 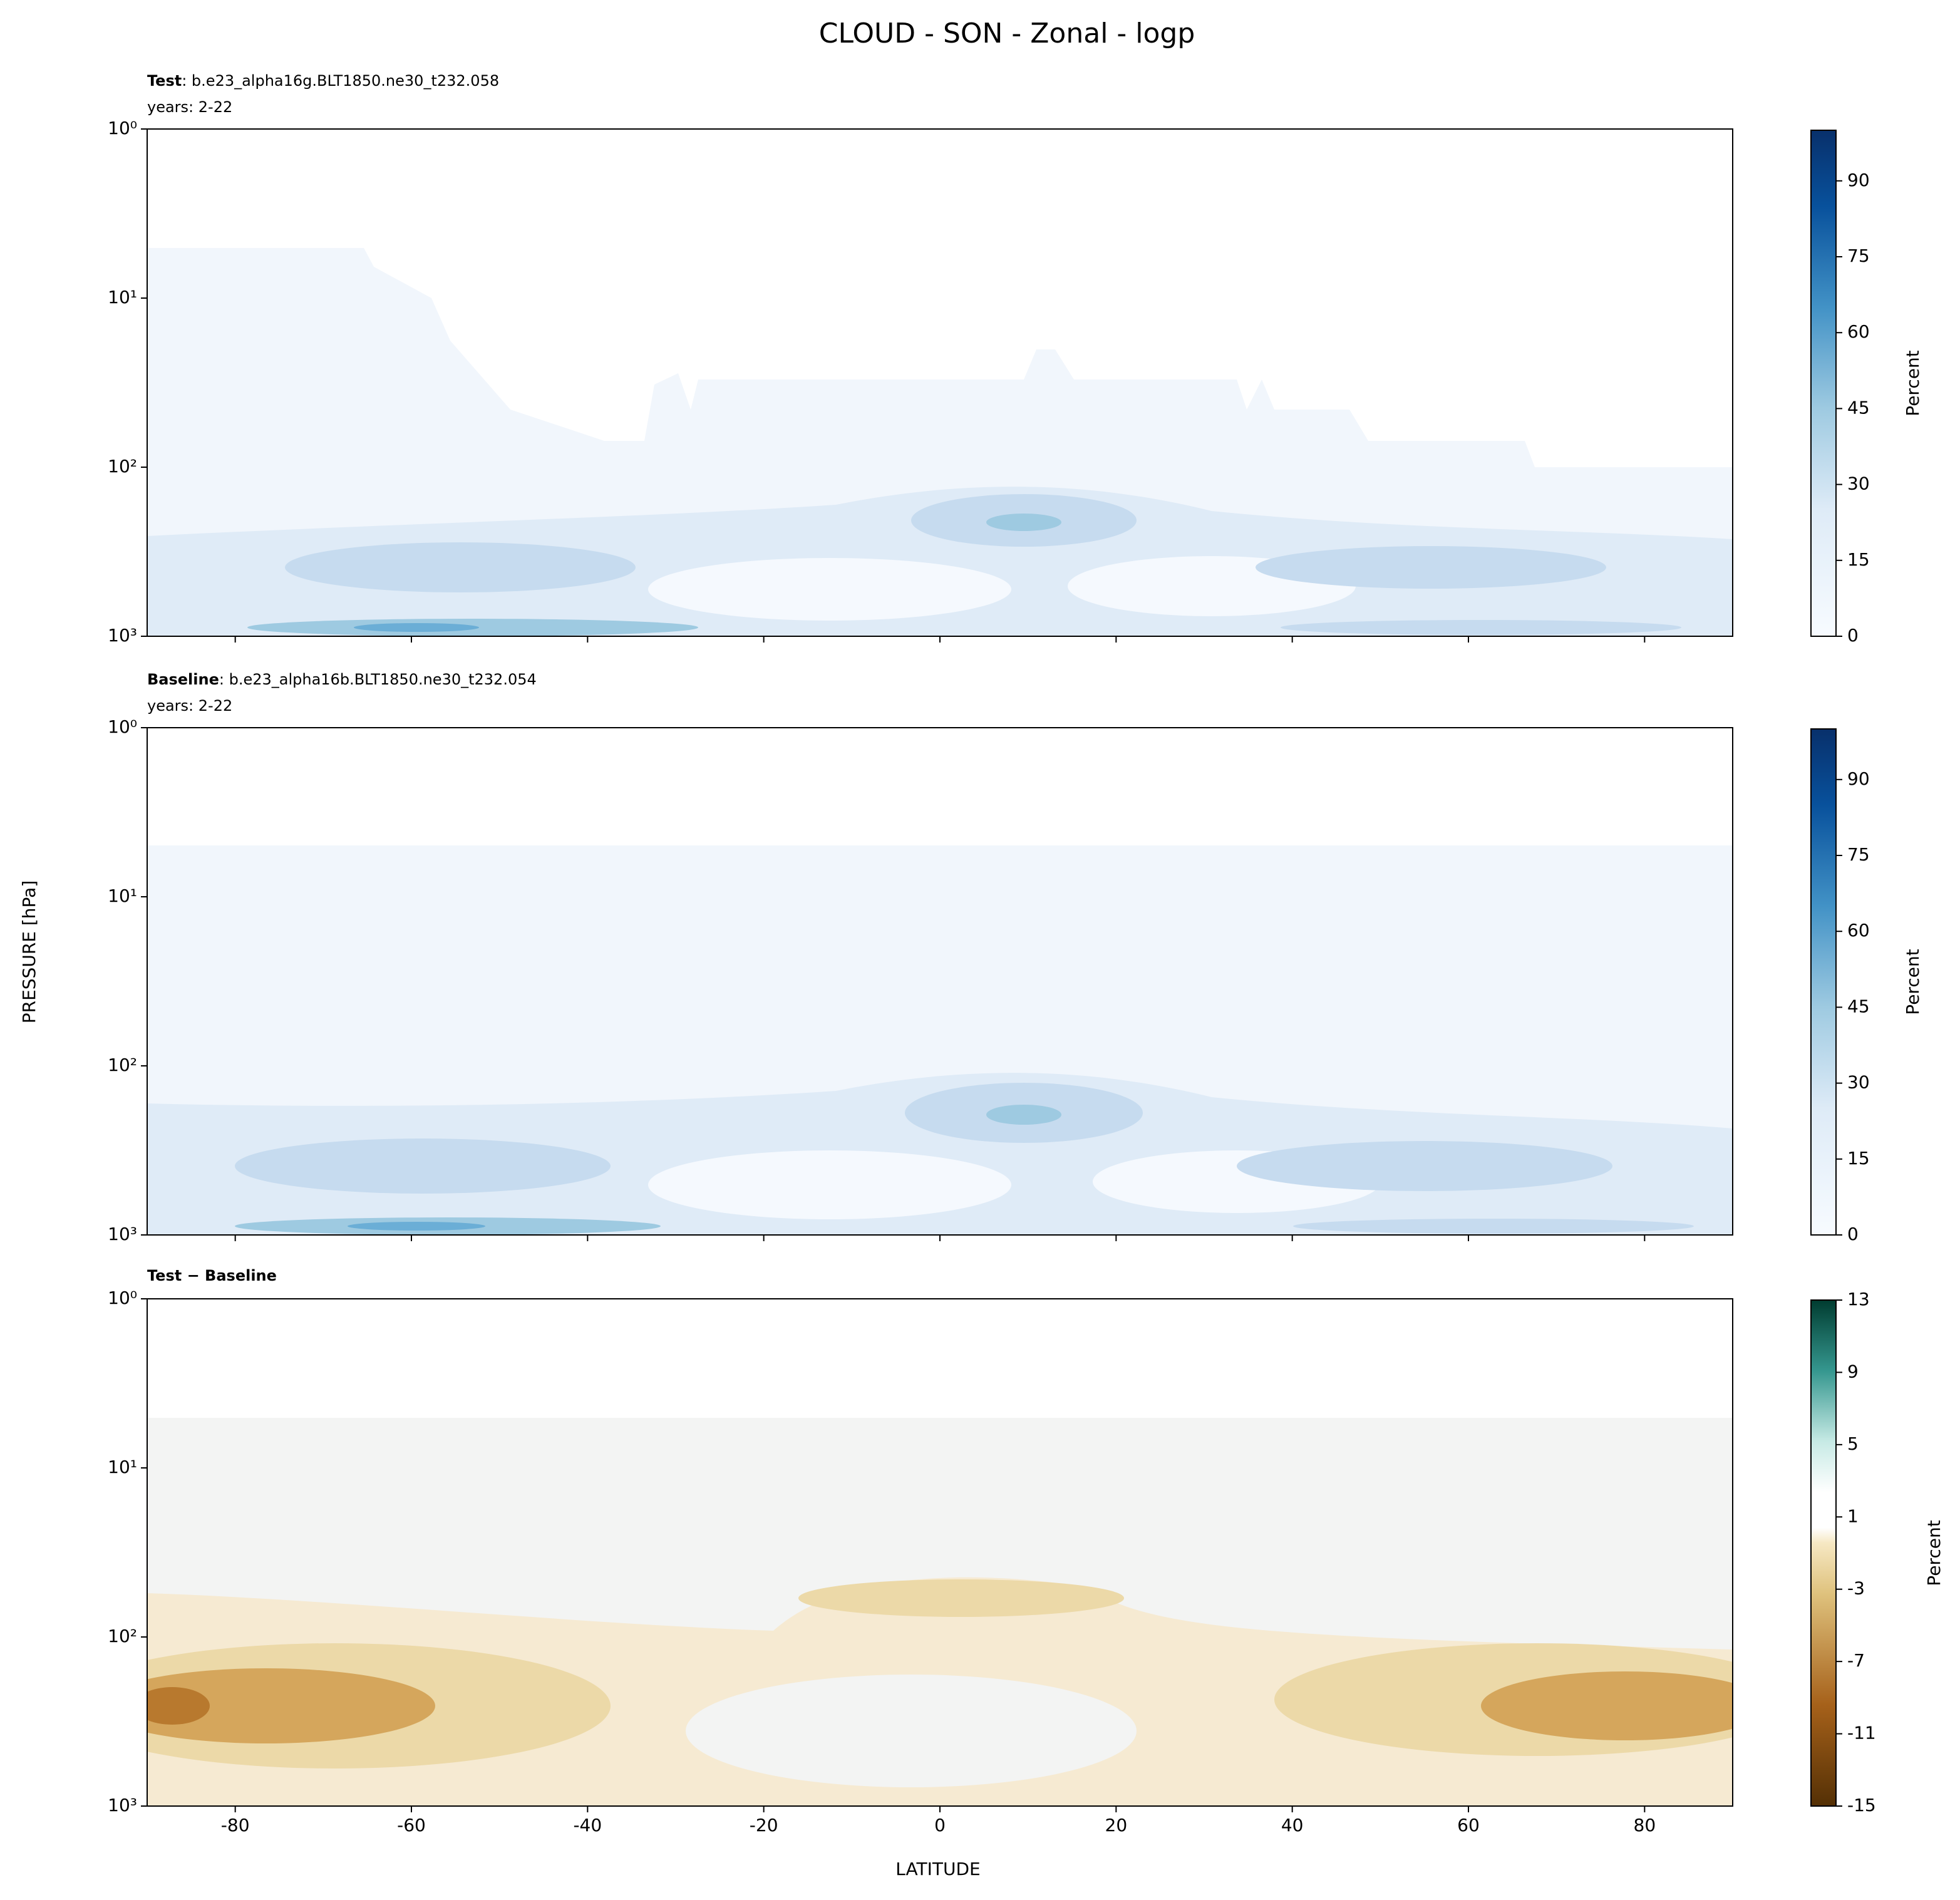 I want to click on x-tick-label: -40, so click(x=587, y=1825).